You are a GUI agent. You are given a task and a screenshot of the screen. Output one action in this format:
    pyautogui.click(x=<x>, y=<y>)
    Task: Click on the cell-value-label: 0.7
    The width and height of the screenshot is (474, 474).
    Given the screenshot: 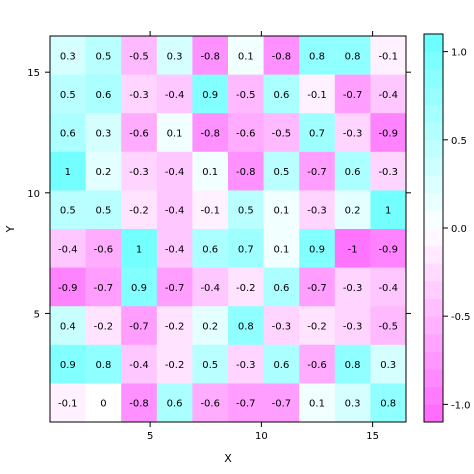 What is the action you would take?
    pyautogui.click(x=317, y=134)
    